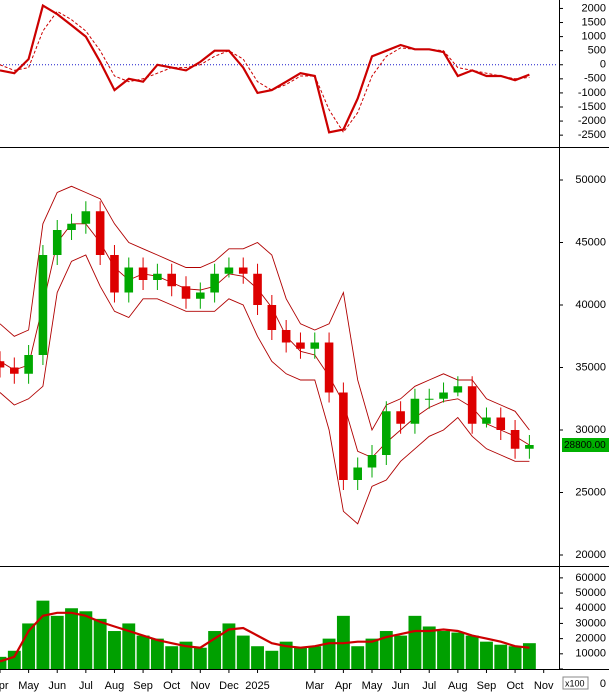 Image resolution: width=609 pixels, height=693 pixels. Describe the element at coordinates (229, 686) in the screenshot. I see `x-tick-label: Dec` at that location.